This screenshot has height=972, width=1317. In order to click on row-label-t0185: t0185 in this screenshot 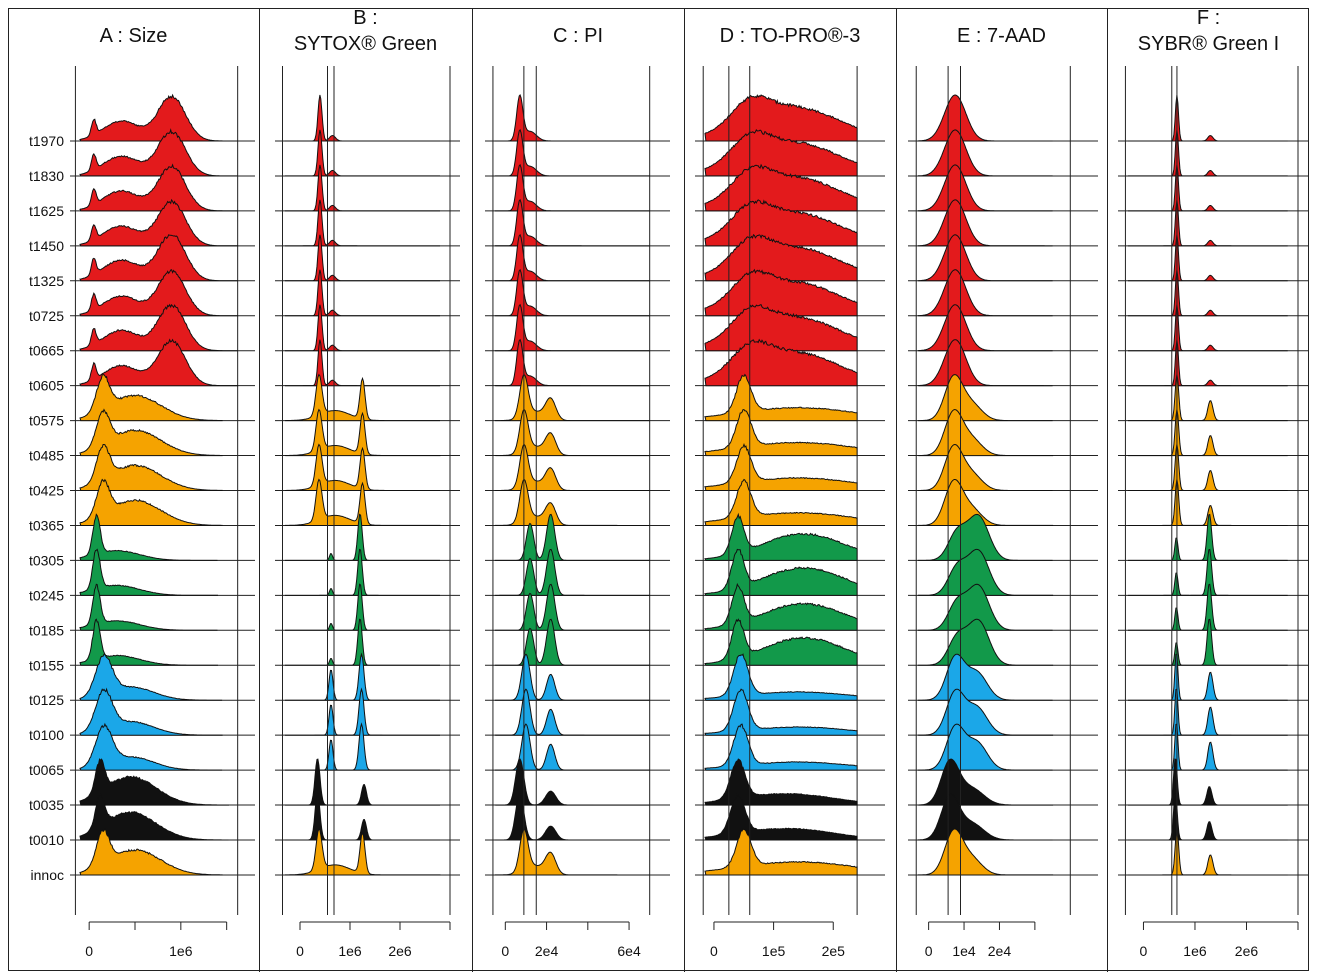, I will do `click(46, 630)`.